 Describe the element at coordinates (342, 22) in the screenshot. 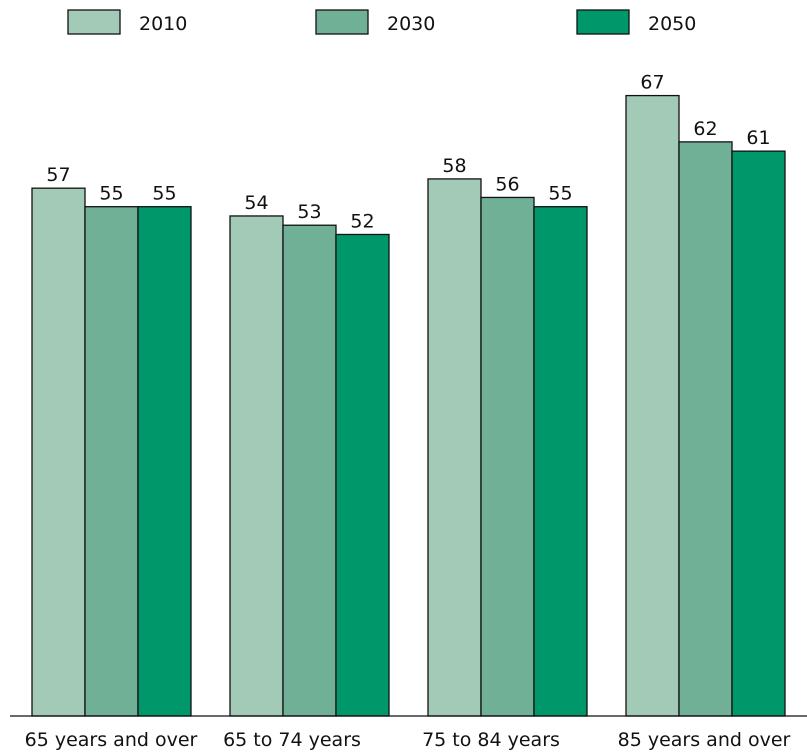

I see `legend-swatch-2030` at that location.